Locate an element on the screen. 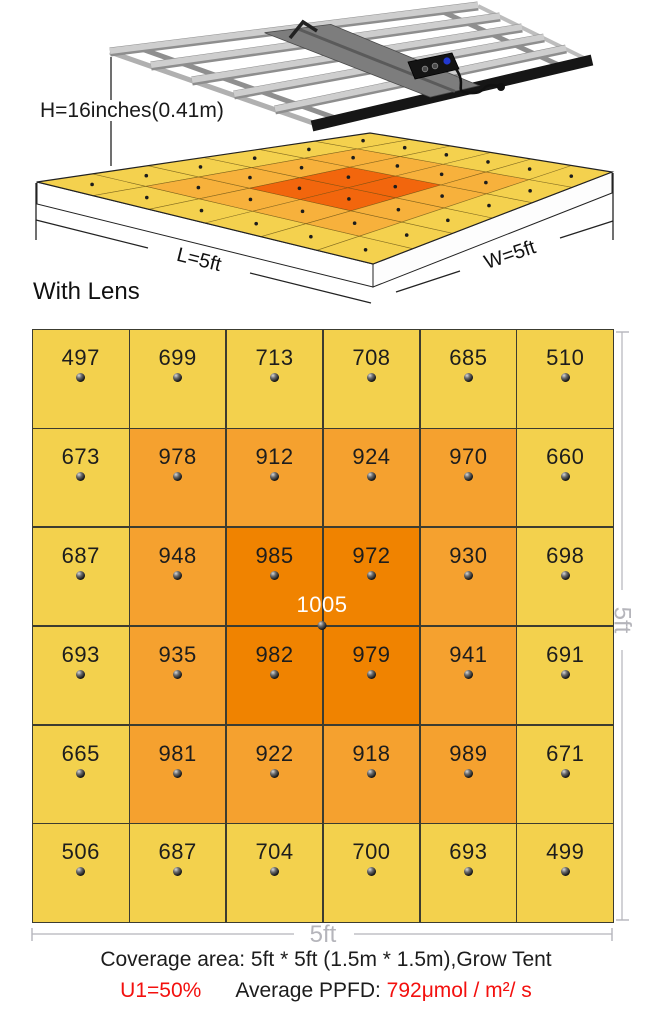 The image size is (652, 1024). grid-cell: 982 is located at coordinates (274, 675).